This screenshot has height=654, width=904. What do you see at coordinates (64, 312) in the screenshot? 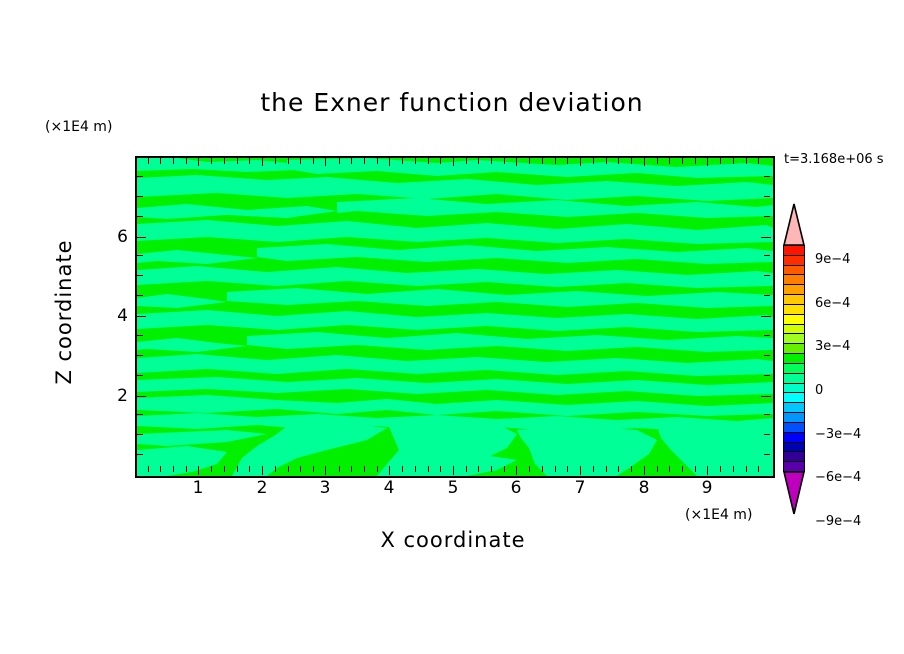
I see `y-axis-title: Z coordinate` at bounding box center [64, 312].